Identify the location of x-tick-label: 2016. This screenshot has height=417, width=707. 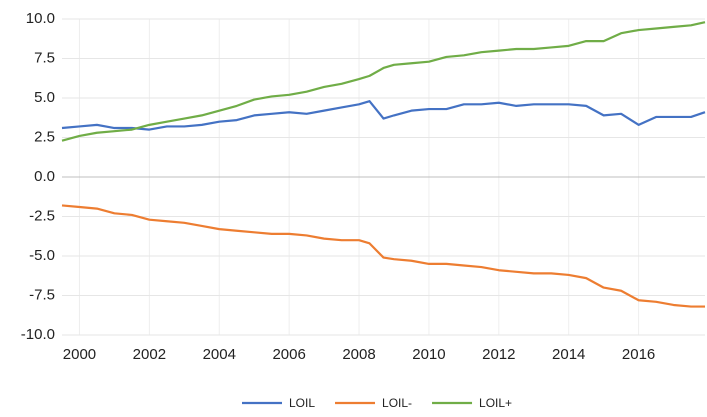
(638, 354).